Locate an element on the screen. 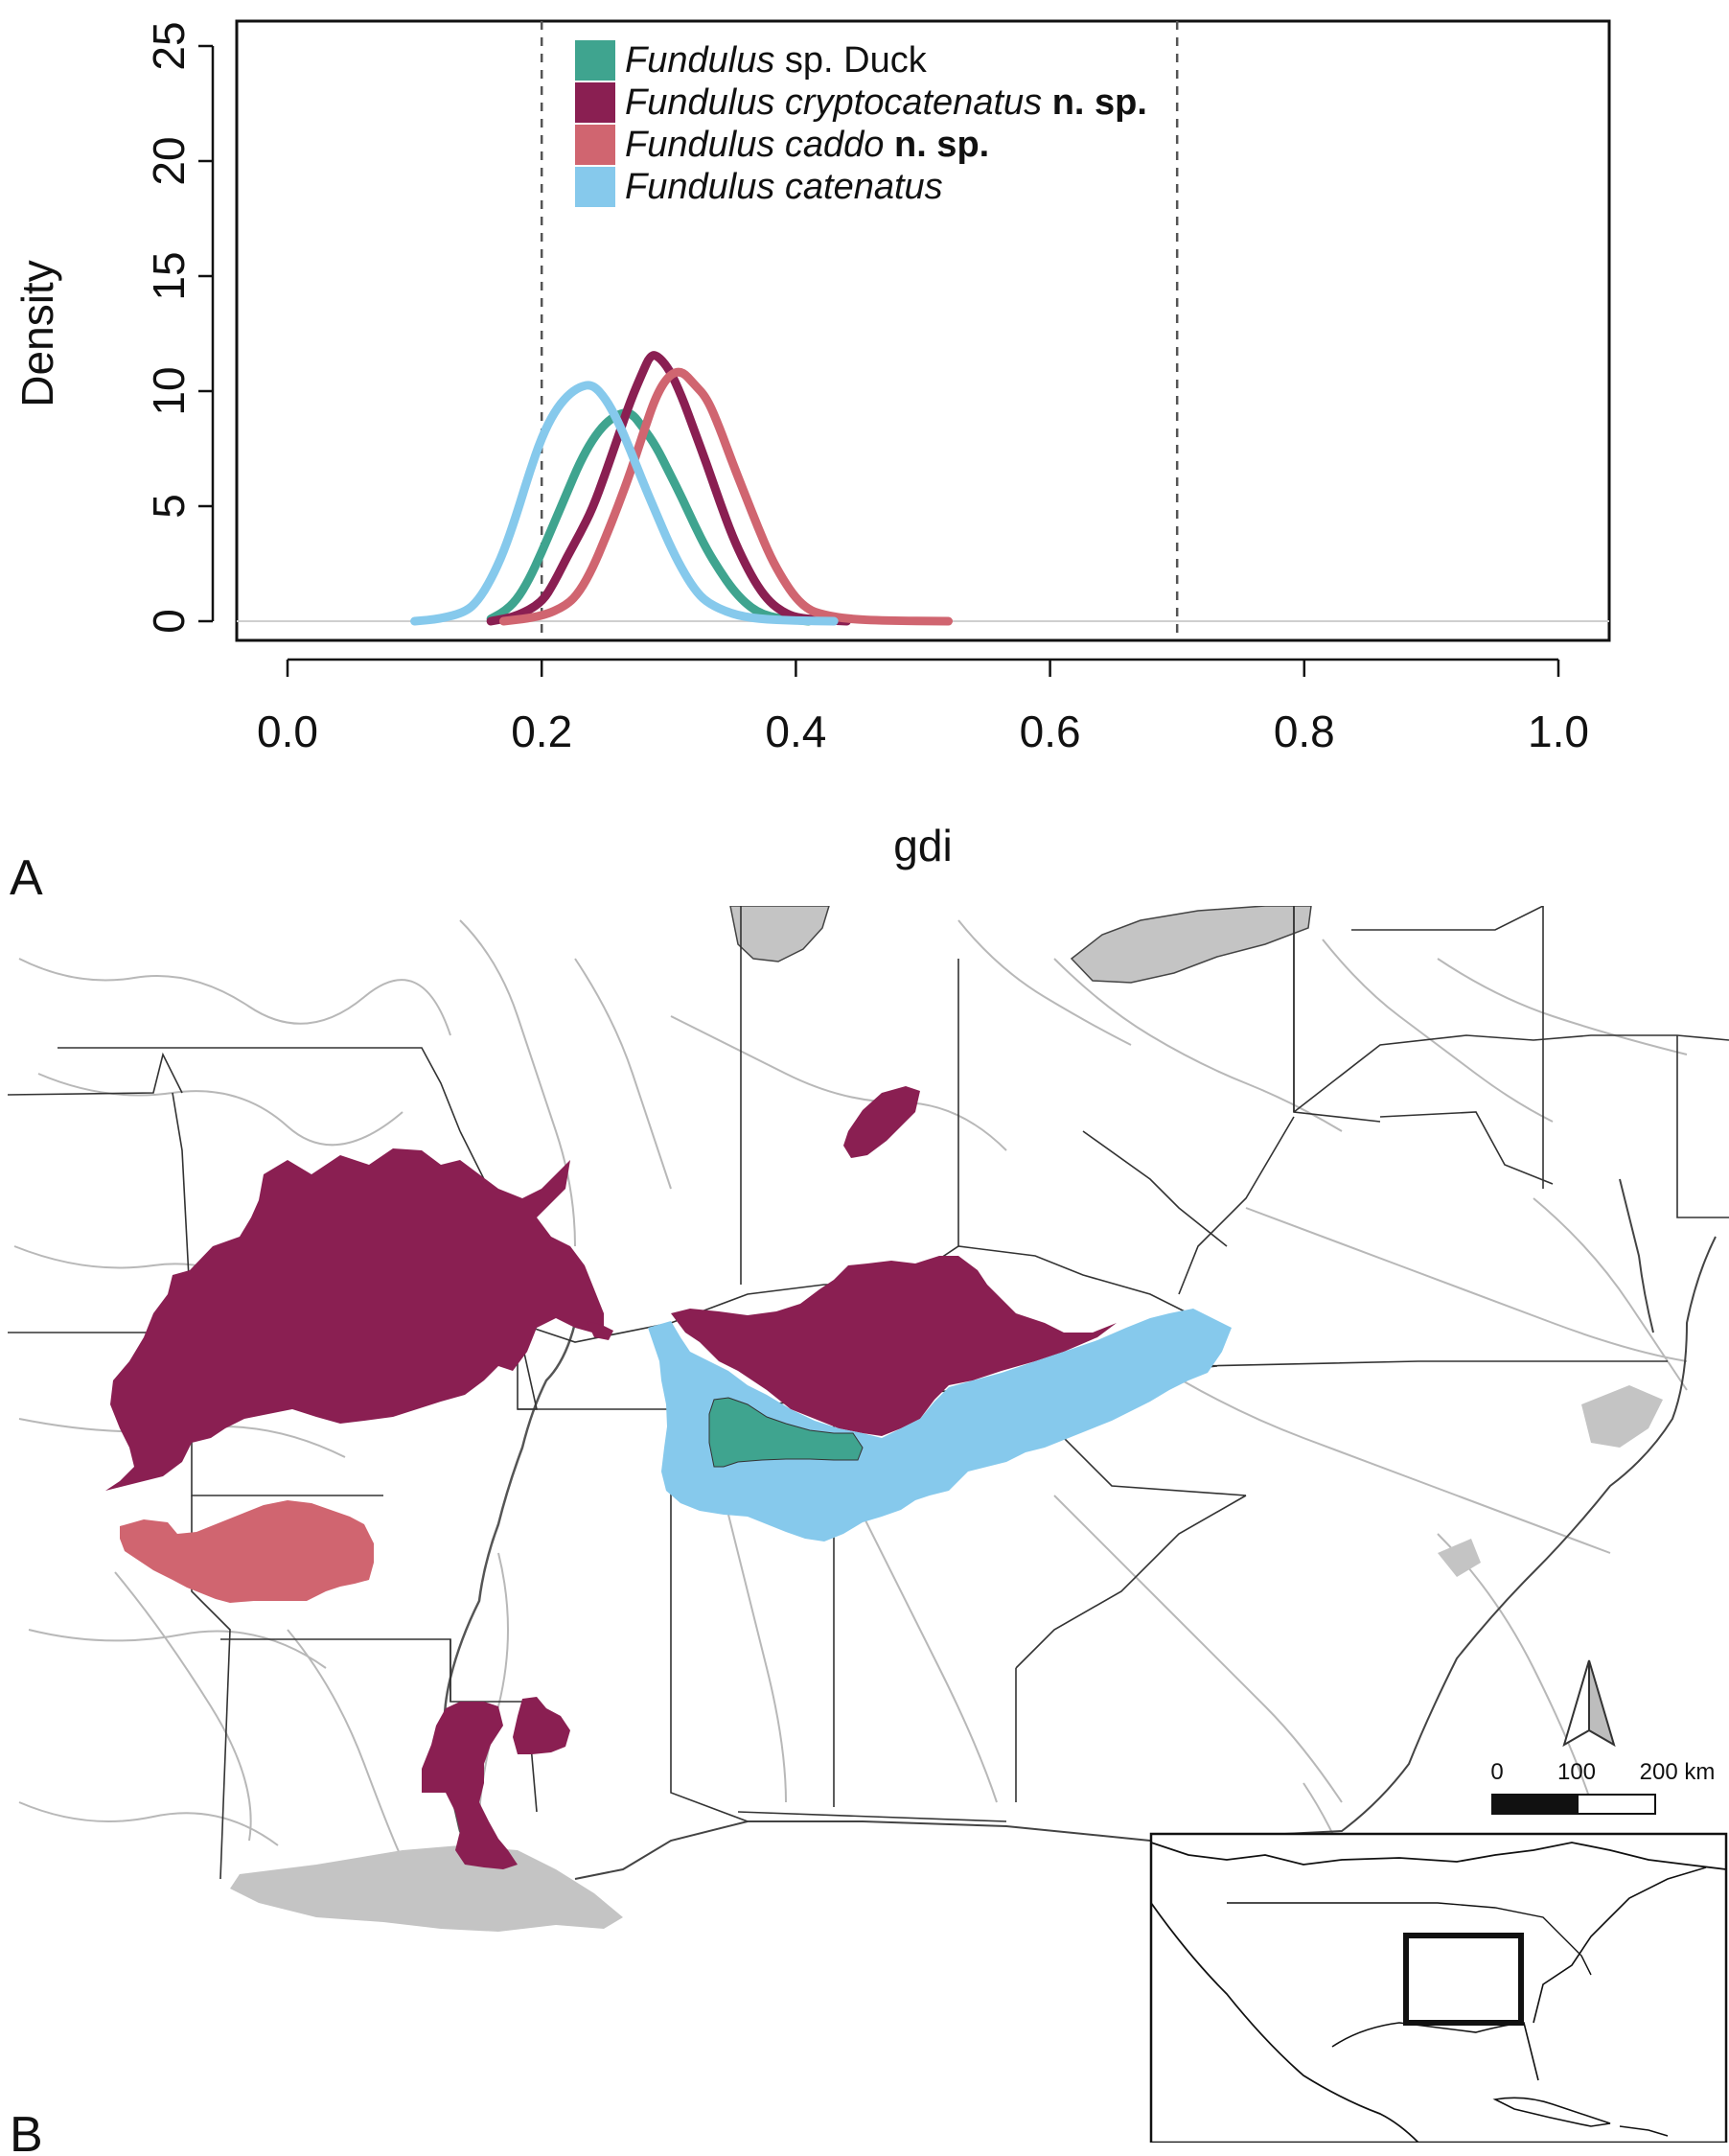 This screenshot has width=1729, height=2156. density-curves is located at coordinates (682, 488).